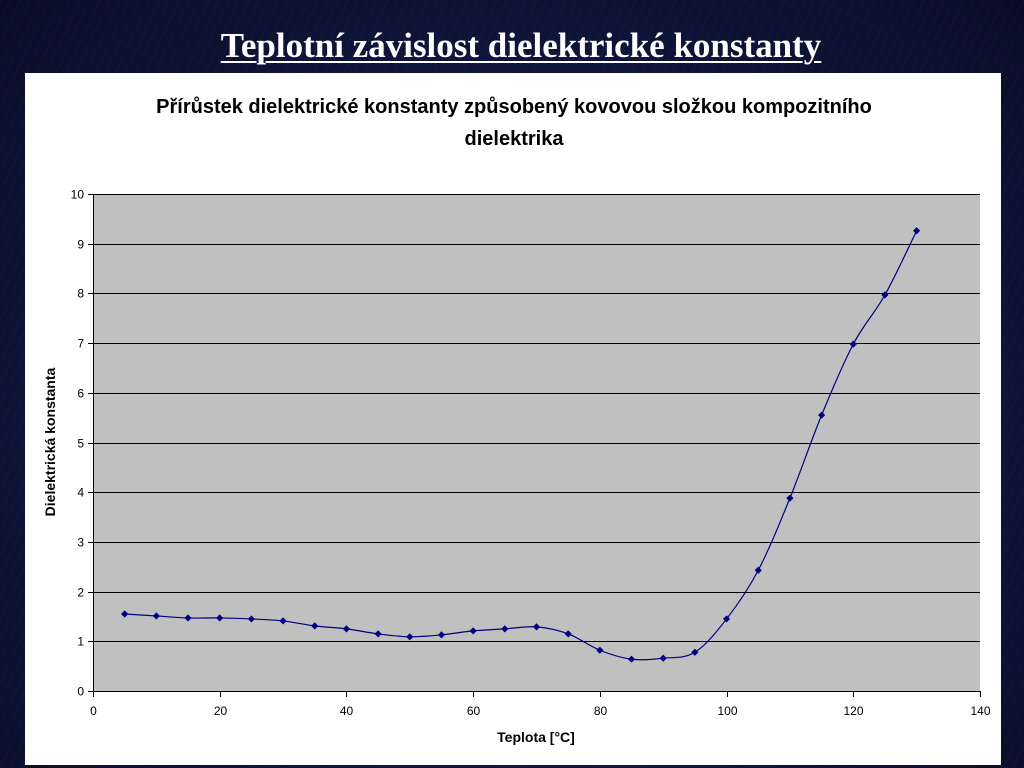  What do you see at coordinates (50, 441) in the screenshot?
I see `y-axis-title: Dielektrická konstanta` at bounding box center [50, 441].